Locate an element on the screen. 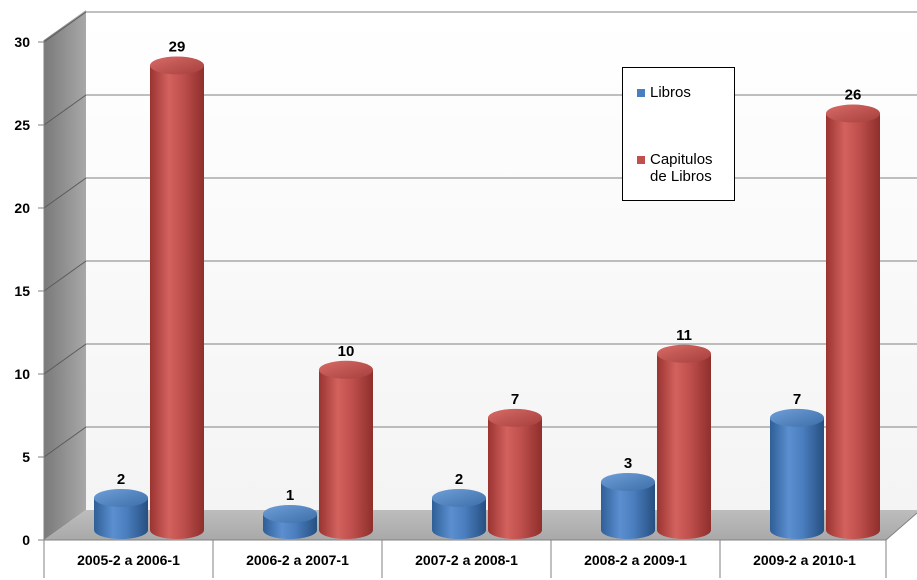  data-label: 11 is located at coordinates (684, 335).